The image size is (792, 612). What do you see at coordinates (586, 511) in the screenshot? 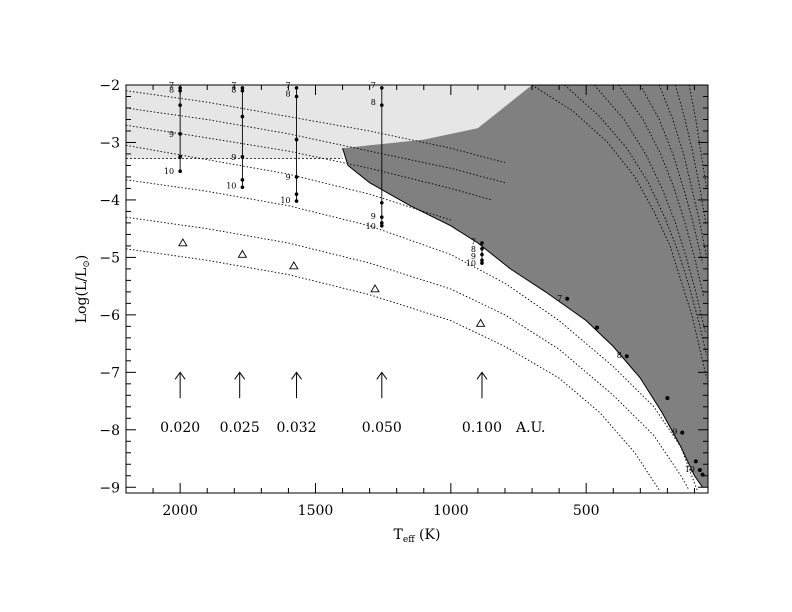
I see `x-tick-label: 500` at bounding box center [586, 511].